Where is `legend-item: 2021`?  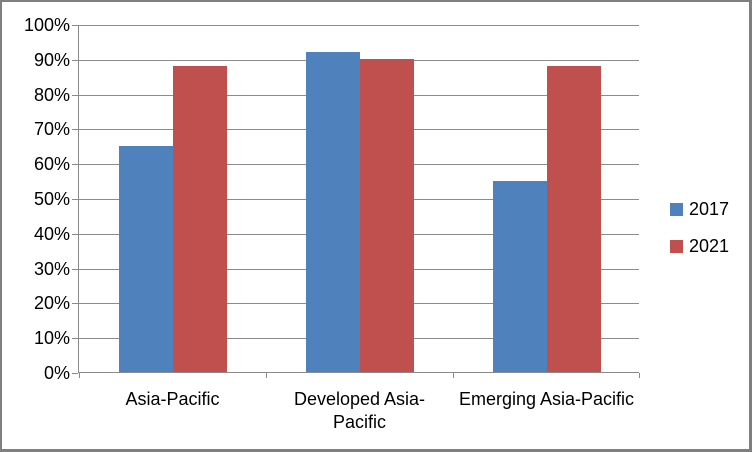 legend-item: 2021 is located at coordinates (699, 246).